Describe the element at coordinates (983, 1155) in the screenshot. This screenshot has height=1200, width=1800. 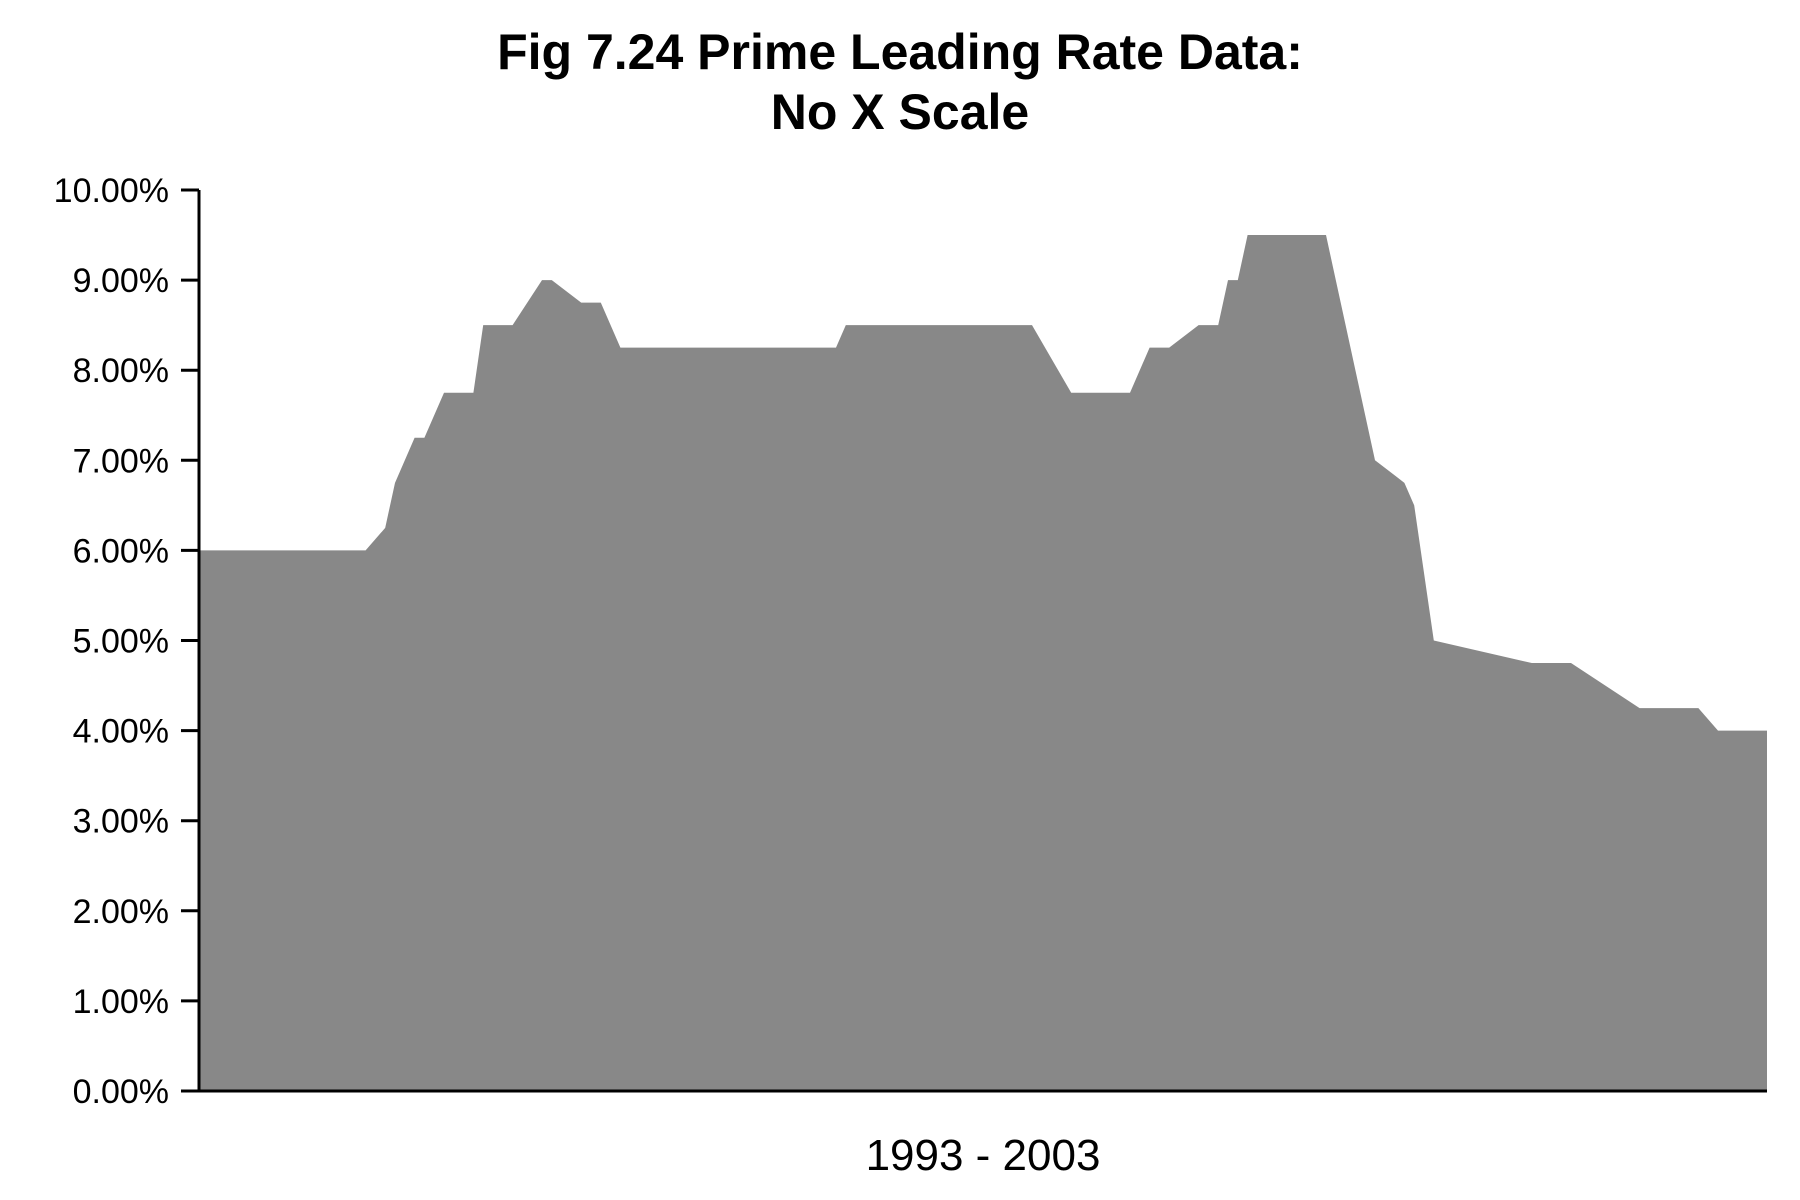
I see `x-axis-label: 1993 - 2003` at that location.